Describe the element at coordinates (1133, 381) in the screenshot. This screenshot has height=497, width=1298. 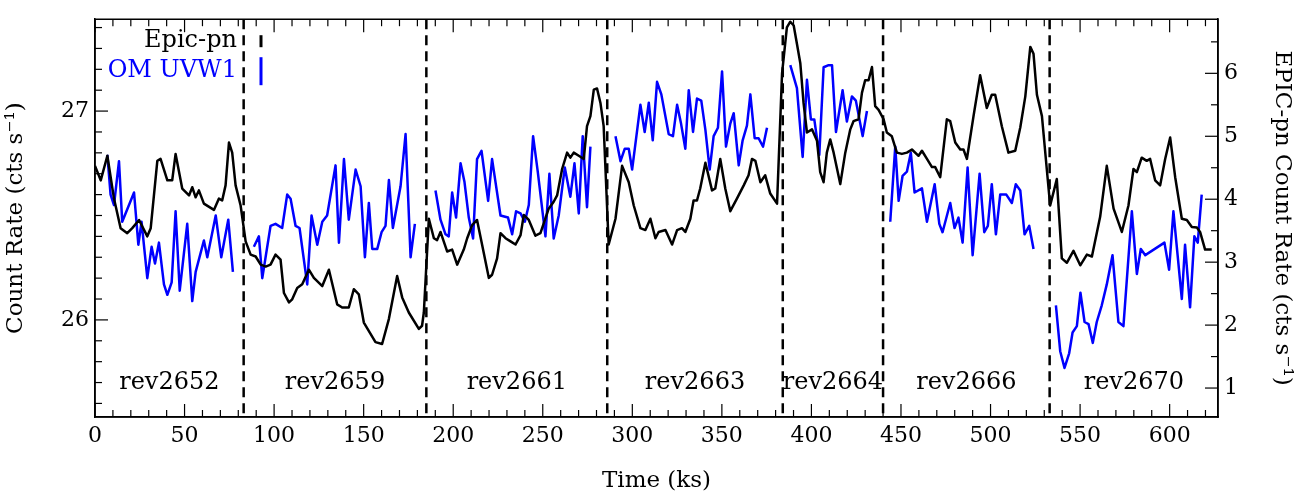
I see `annotation: rev2670` at that location.